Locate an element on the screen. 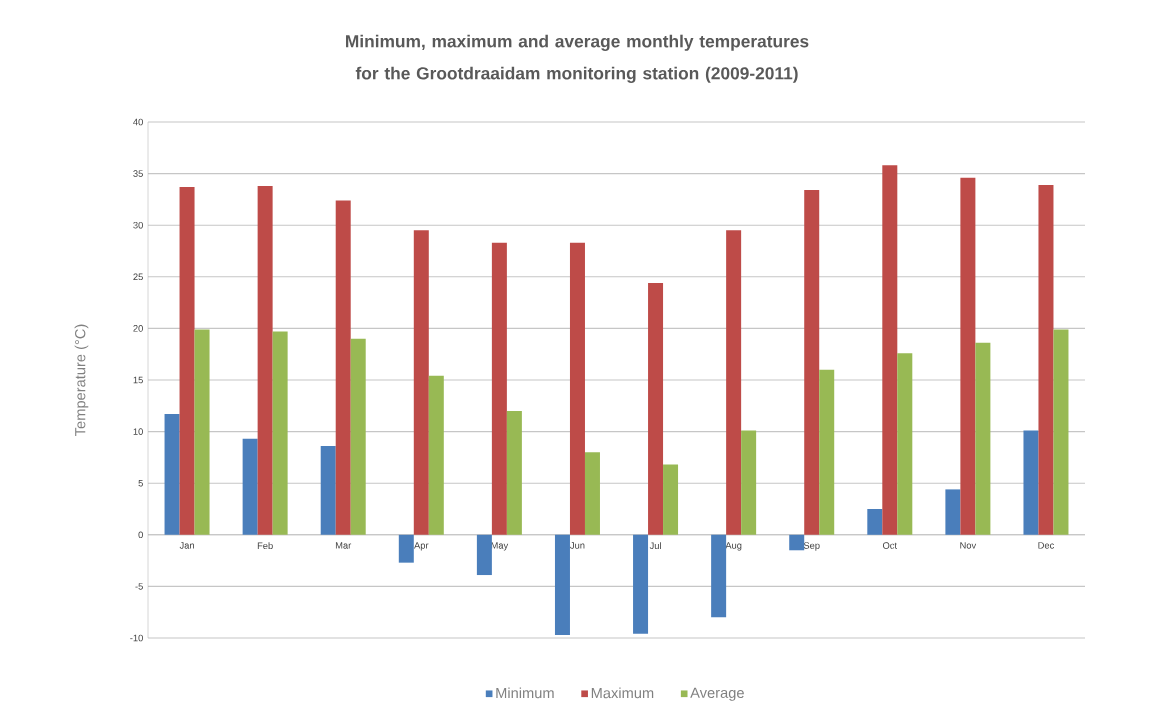  y-tick-label: 20 is located at coordinates (138, 328).